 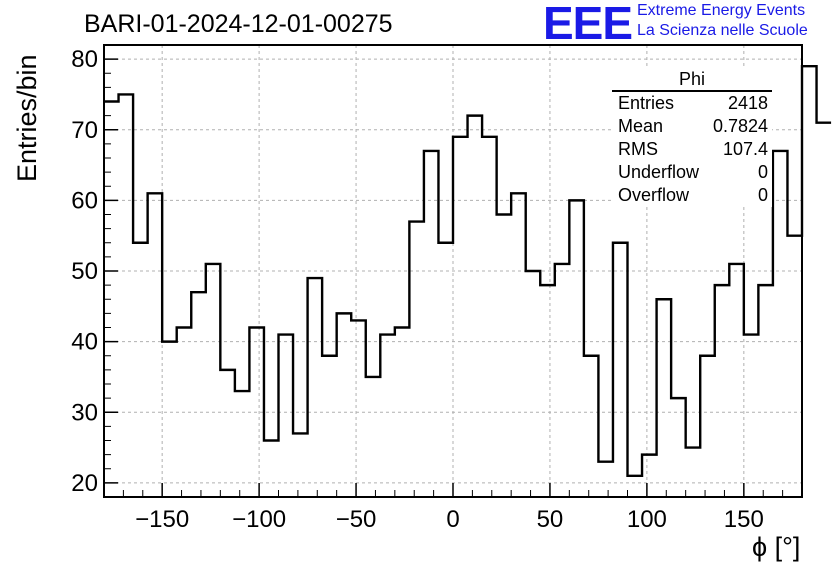 I want to click on stats-row: Mean 0.7824, so click(x=692, y=126).